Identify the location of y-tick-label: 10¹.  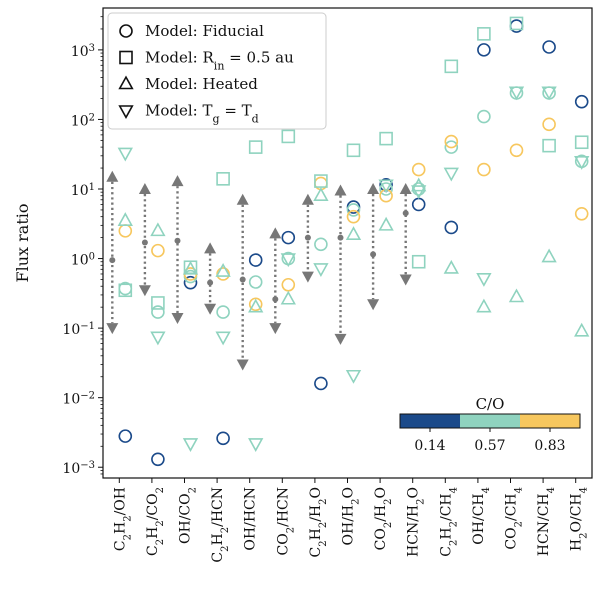
(83, 190).